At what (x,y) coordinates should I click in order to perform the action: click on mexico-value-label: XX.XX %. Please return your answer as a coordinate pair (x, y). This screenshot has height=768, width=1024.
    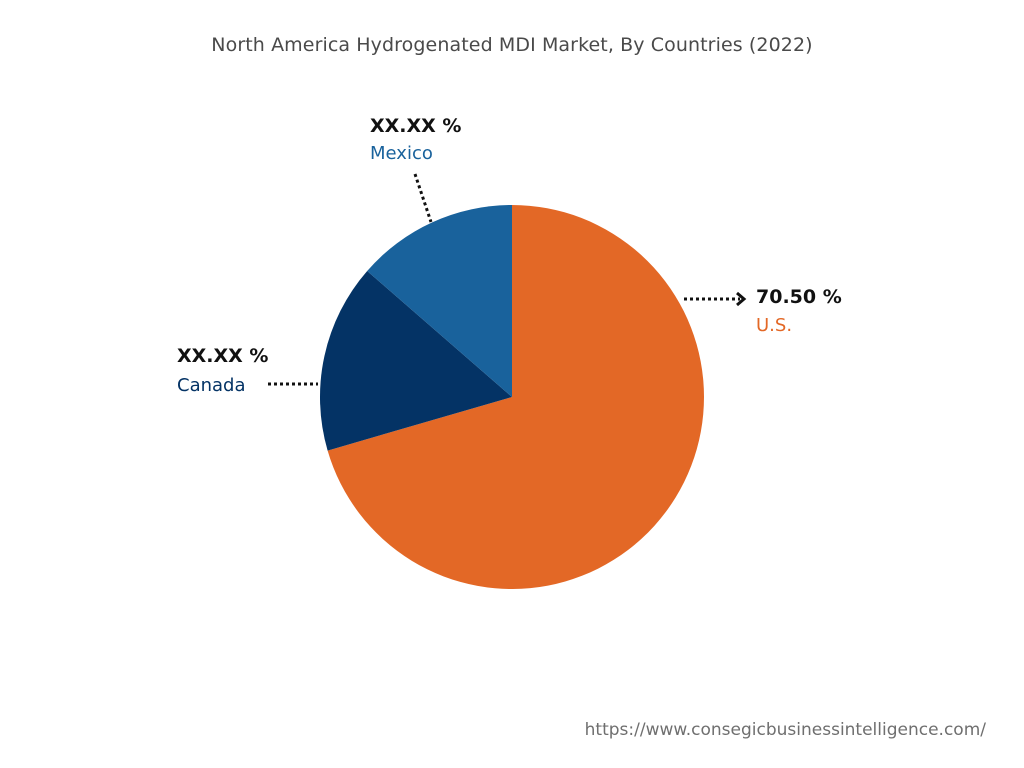
    Looking at the image, I should click on (416, 126).